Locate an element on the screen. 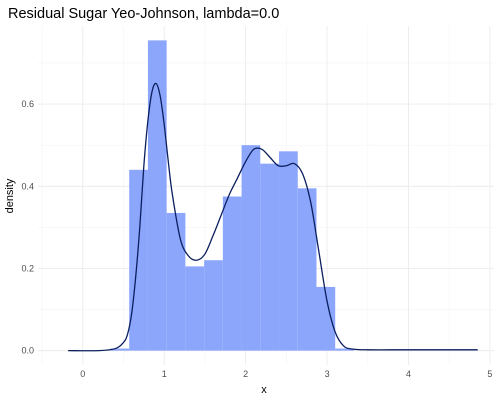 The height and width of the screenshot is (400, 500). chart-title: Residual Sugar Yeo-Johnson, lambda=0.0 is located at coordinates (143, 14).